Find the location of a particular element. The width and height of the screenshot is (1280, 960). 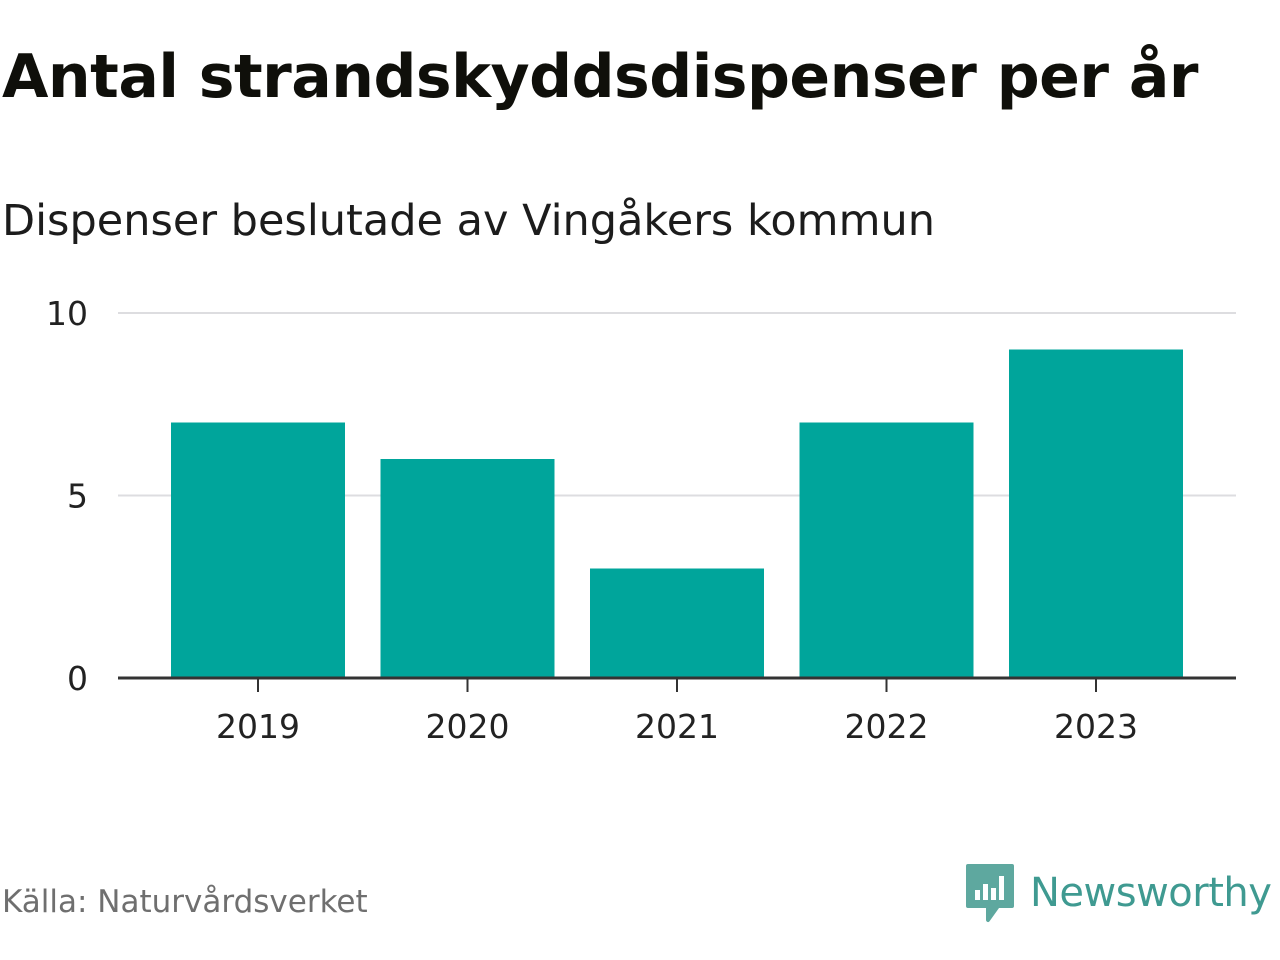

y-tick-label: 0 is located at coordinates (77, 678).